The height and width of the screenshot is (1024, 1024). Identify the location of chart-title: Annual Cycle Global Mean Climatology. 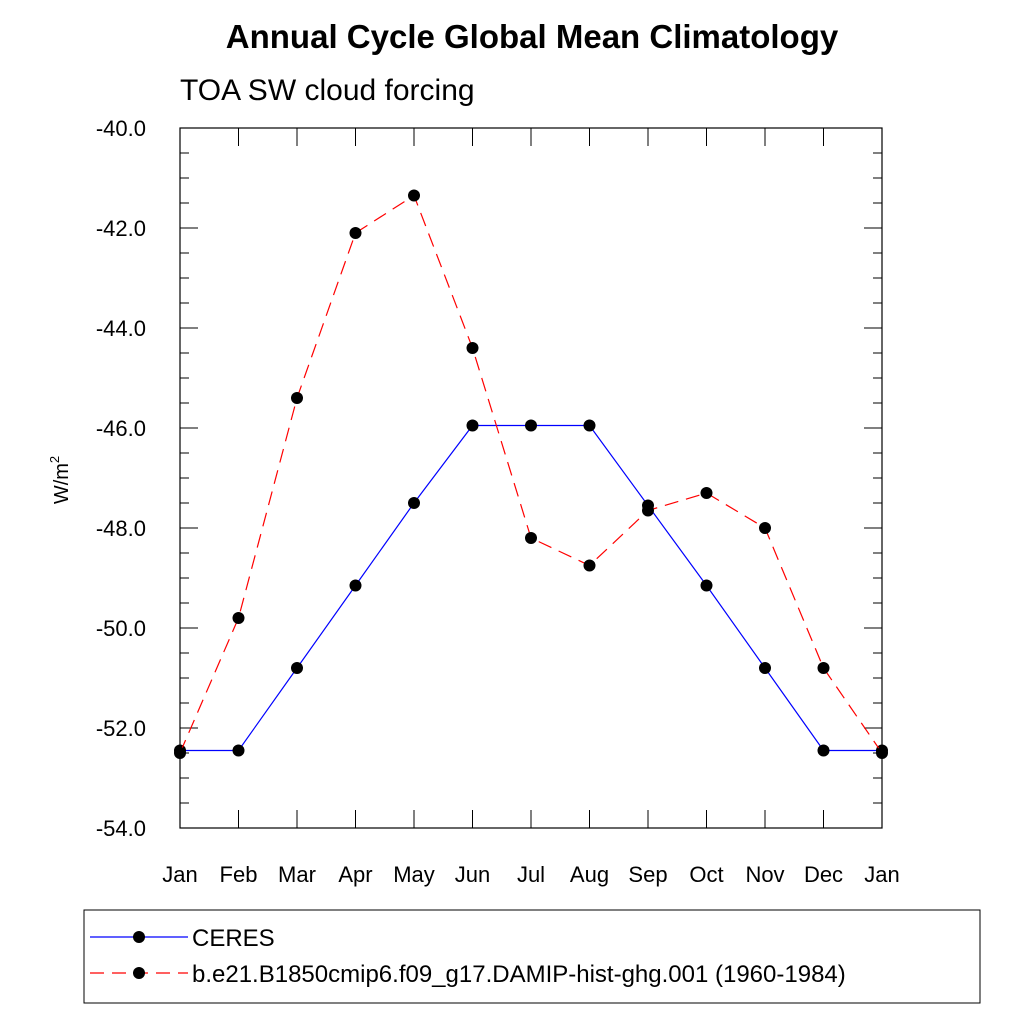
(532, 36).